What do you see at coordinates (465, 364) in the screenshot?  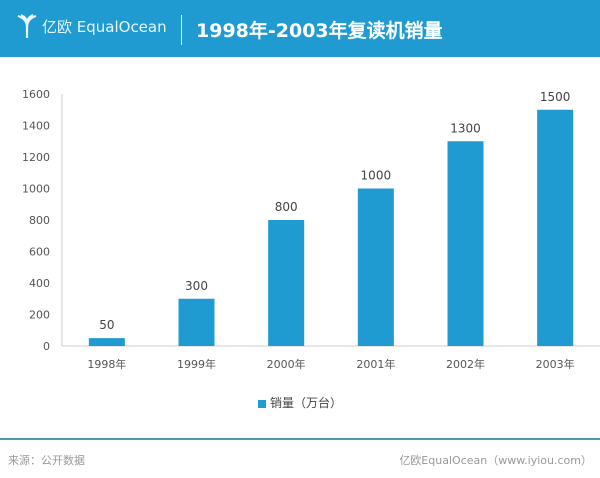 I see `x-tick-label: 2002年` at bounding box center [465, 364].